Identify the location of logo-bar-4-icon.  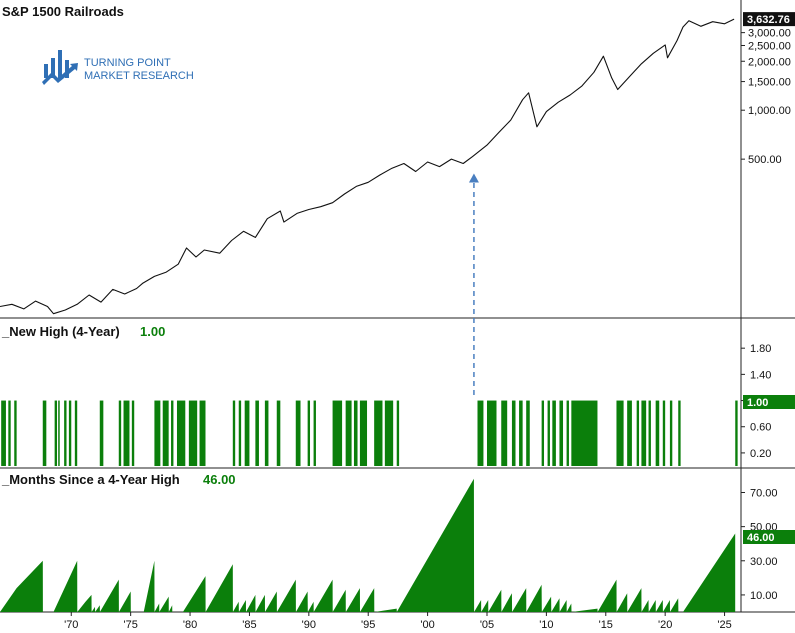
(67, 69).